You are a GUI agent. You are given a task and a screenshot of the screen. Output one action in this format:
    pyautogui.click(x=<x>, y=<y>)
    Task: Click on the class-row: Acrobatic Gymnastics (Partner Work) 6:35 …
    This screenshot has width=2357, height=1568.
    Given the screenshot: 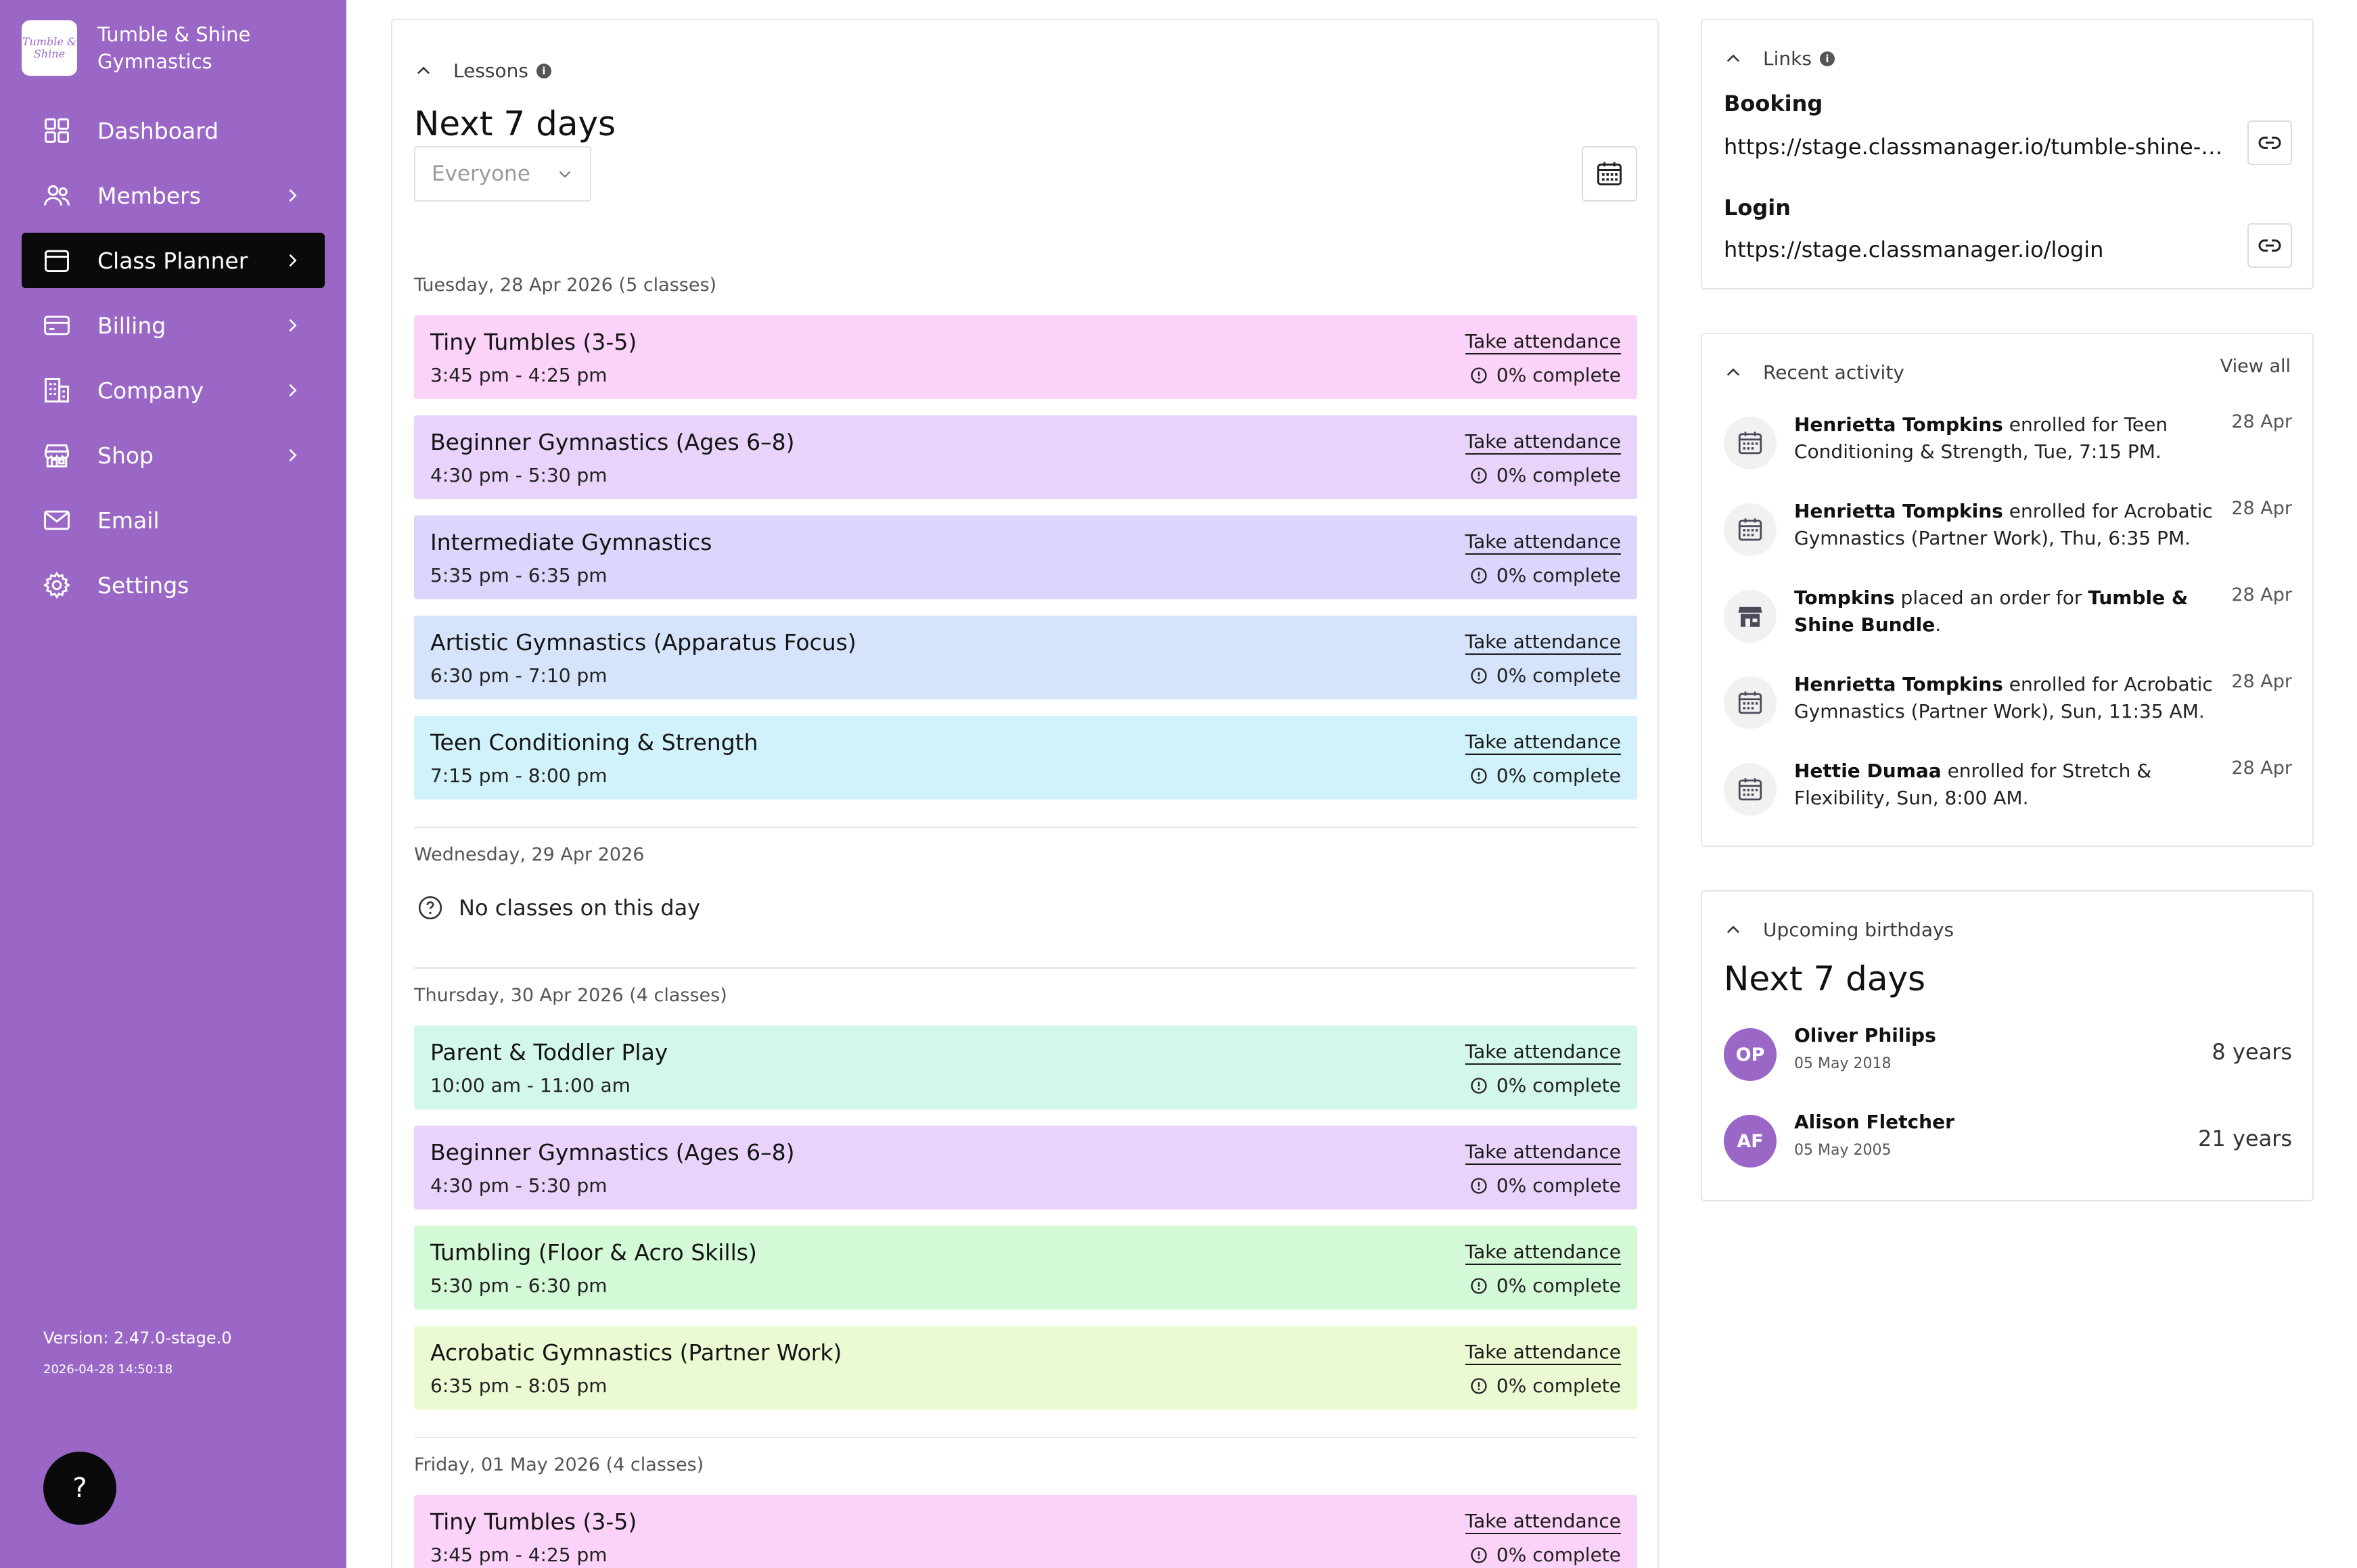 What is the action you would take?
    pyautogui.click(x=1025, y=1368)
    